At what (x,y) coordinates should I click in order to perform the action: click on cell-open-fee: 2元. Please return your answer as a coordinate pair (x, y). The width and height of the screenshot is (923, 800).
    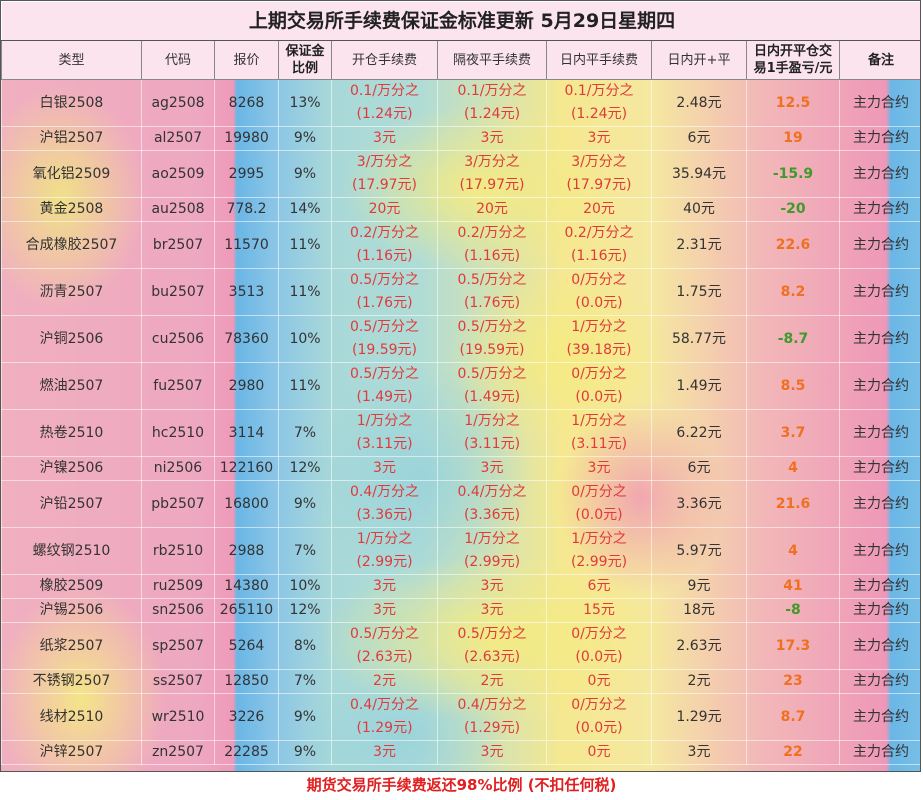
    Looking at the image, I should click on (384, 681).